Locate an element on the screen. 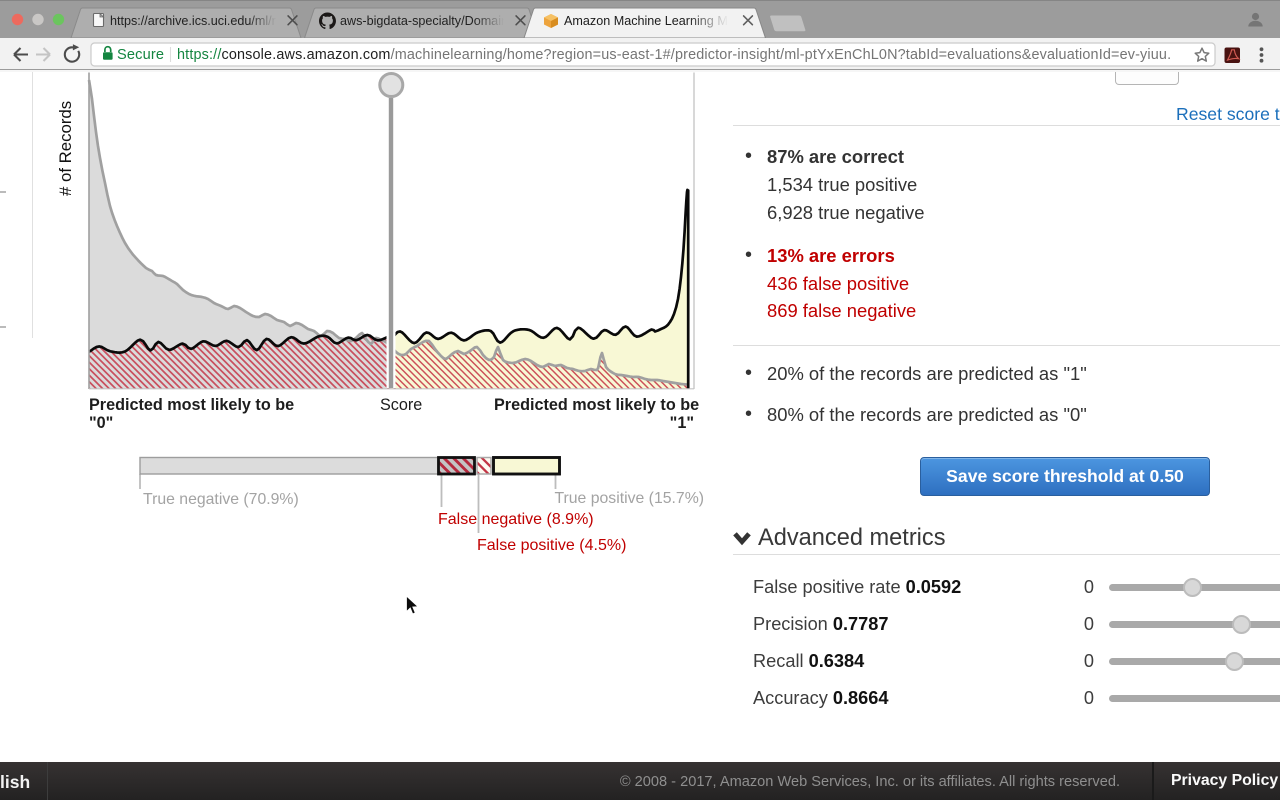 The width and height of the screenshot is (1280, 800). svg-text:https://archive.ics.uci.edu/ml: https://archive.ics.uci.edu/ml/m is located at coordinates (196, 21).